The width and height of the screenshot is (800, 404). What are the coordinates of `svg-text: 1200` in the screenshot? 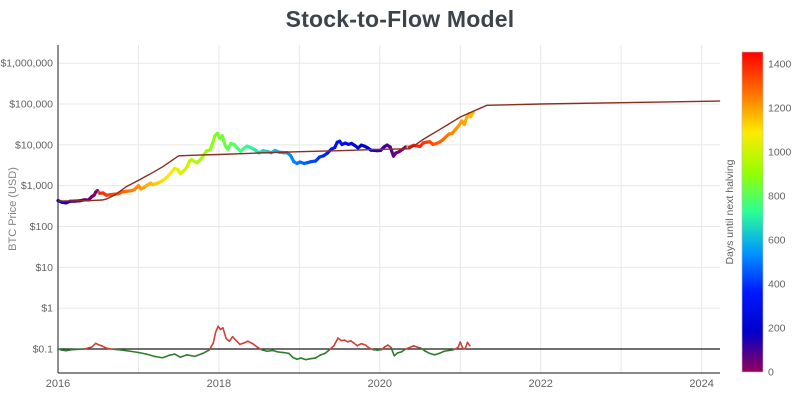 It's located at (780, 108).